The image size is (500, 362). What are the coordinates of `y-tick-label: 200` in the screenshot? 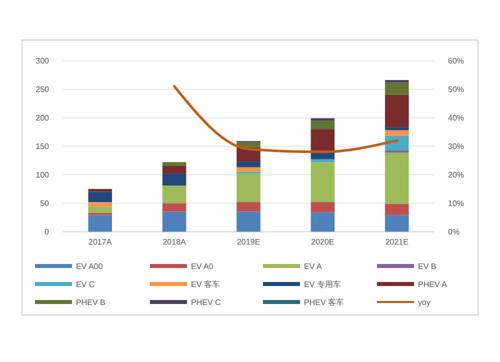 It's located at (43, 117).